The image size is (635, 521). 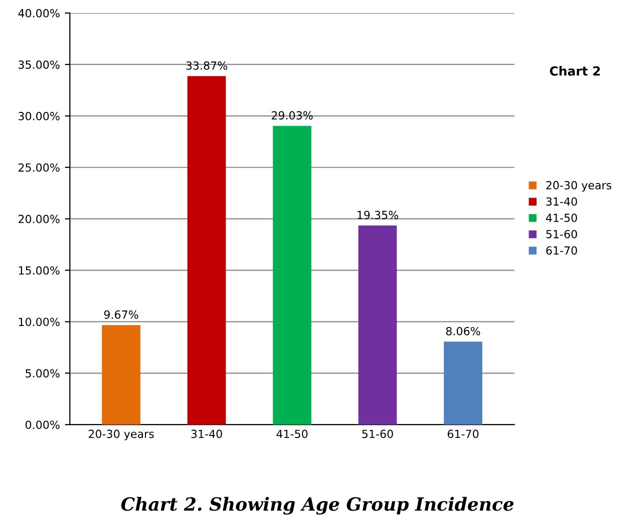 I want to click on legend-label: 41-50, so click(x=562, y=218).